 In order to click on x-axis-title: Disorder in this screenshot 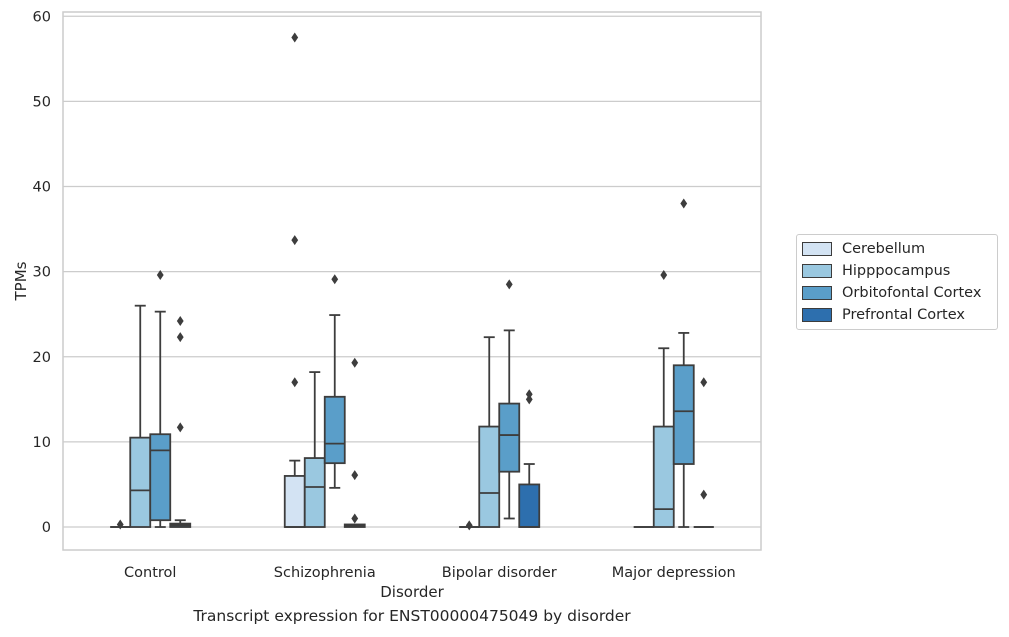, I will do `click(412, 592)`.